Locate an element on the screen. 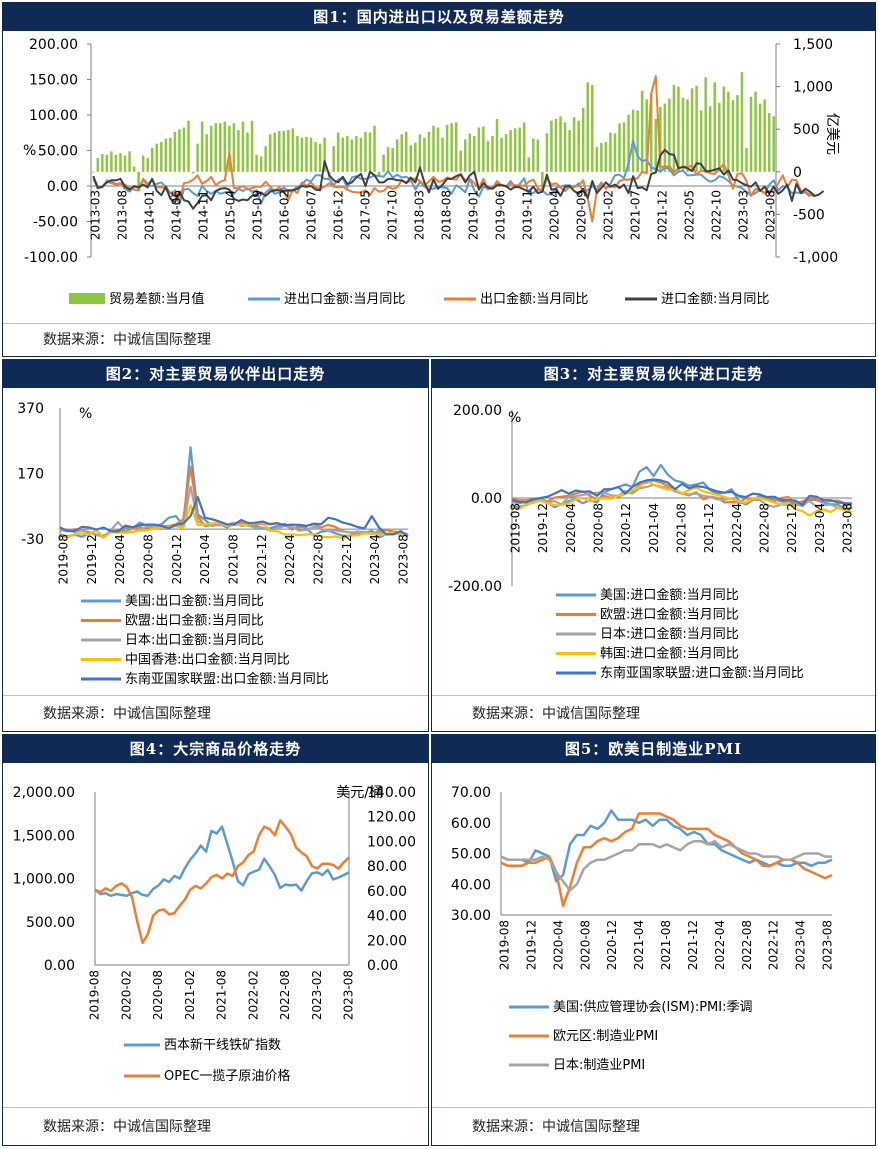 This screenshot has height=1149, width=878. fig1-legend-trade-balance-label: 贸易差额:当月值 is located at coordinates (156, 299).